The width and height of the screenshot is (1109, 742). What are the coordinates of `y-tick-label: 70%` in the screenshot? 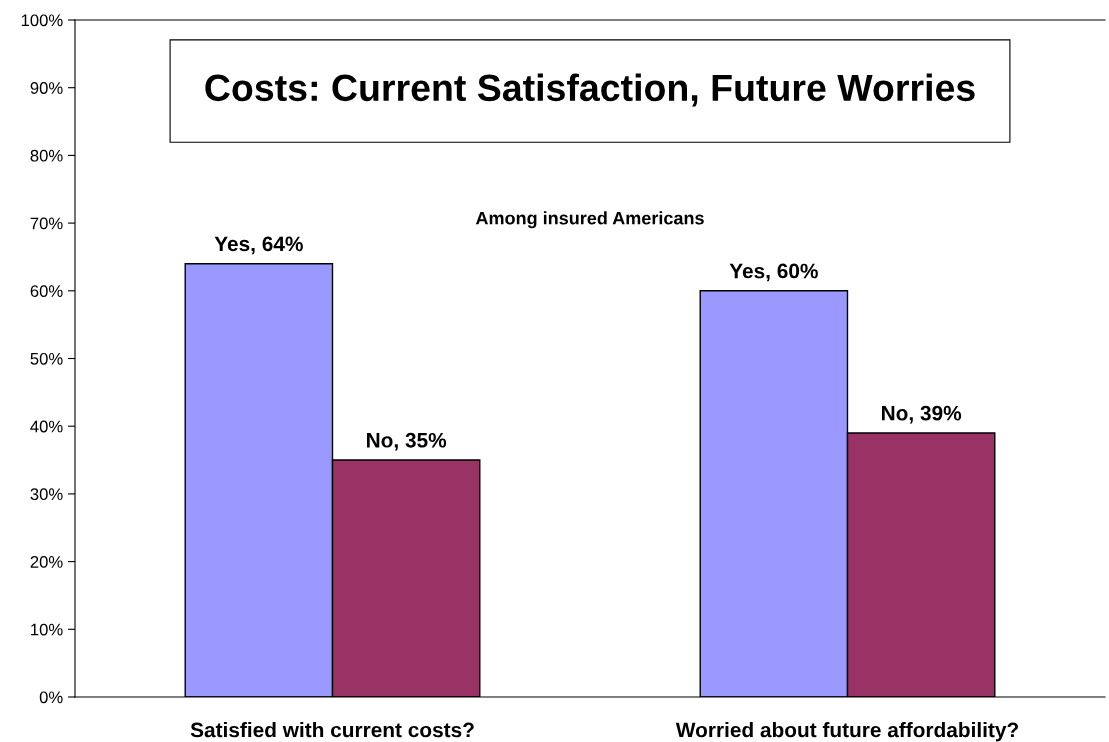 It's located at (46, 223).